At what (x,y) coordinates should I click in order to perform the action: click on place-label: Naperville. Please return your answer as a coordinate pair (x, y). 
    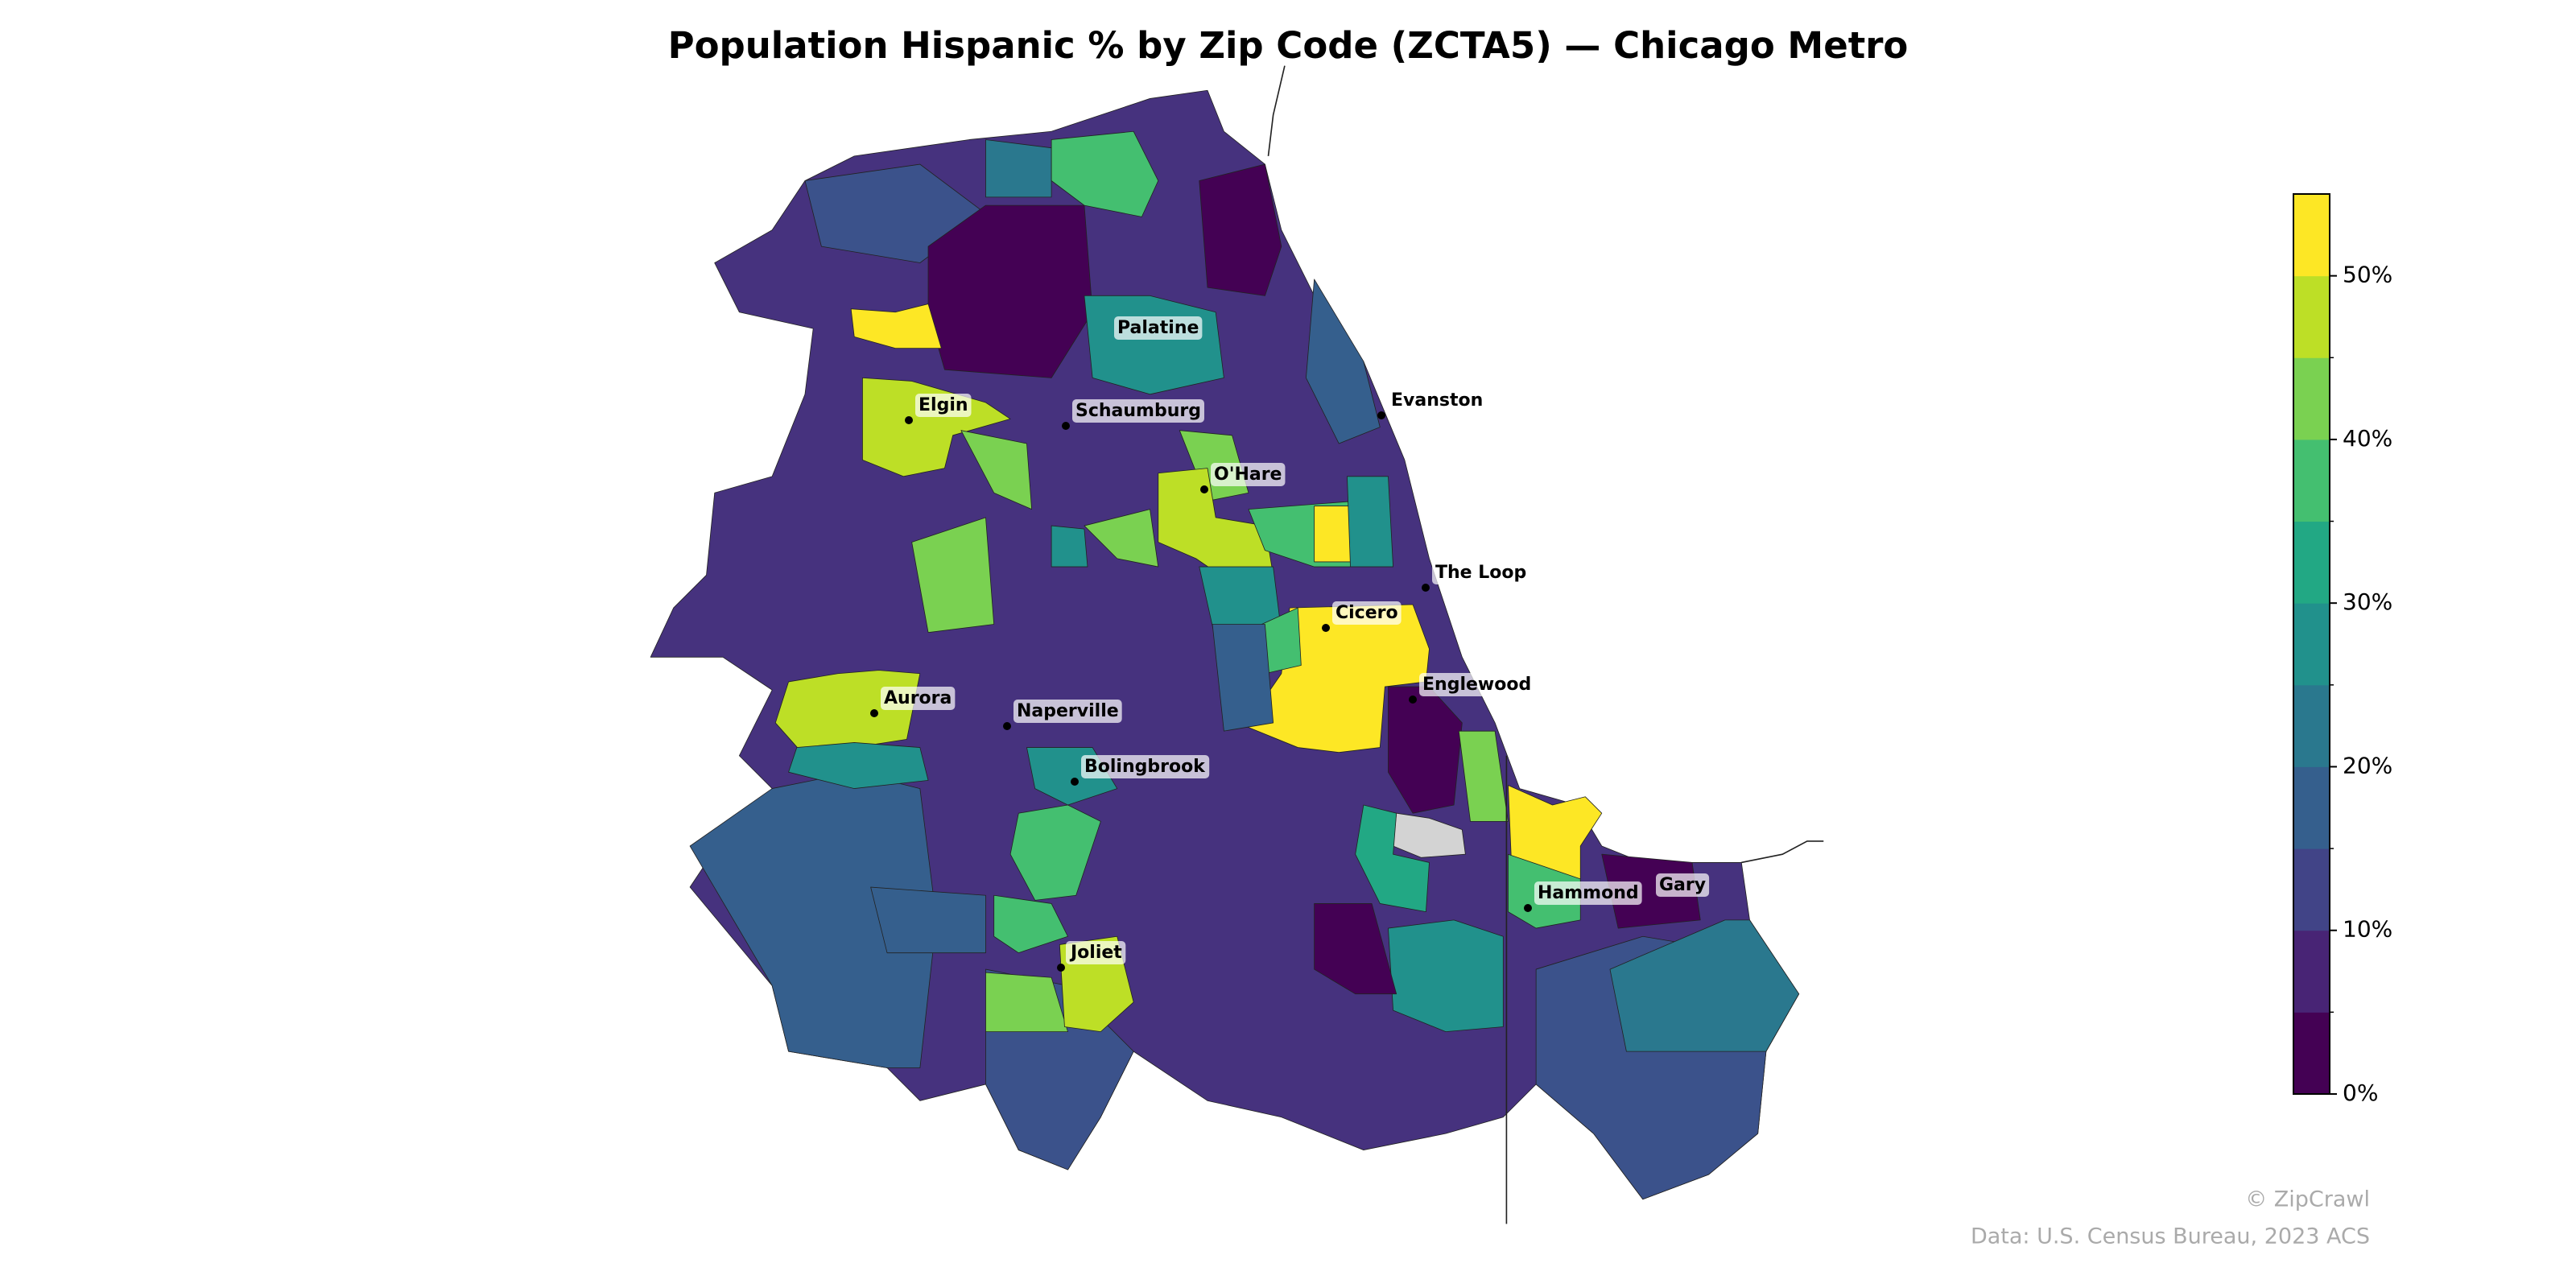
    Looking at the image, I should click on (1068, 711).